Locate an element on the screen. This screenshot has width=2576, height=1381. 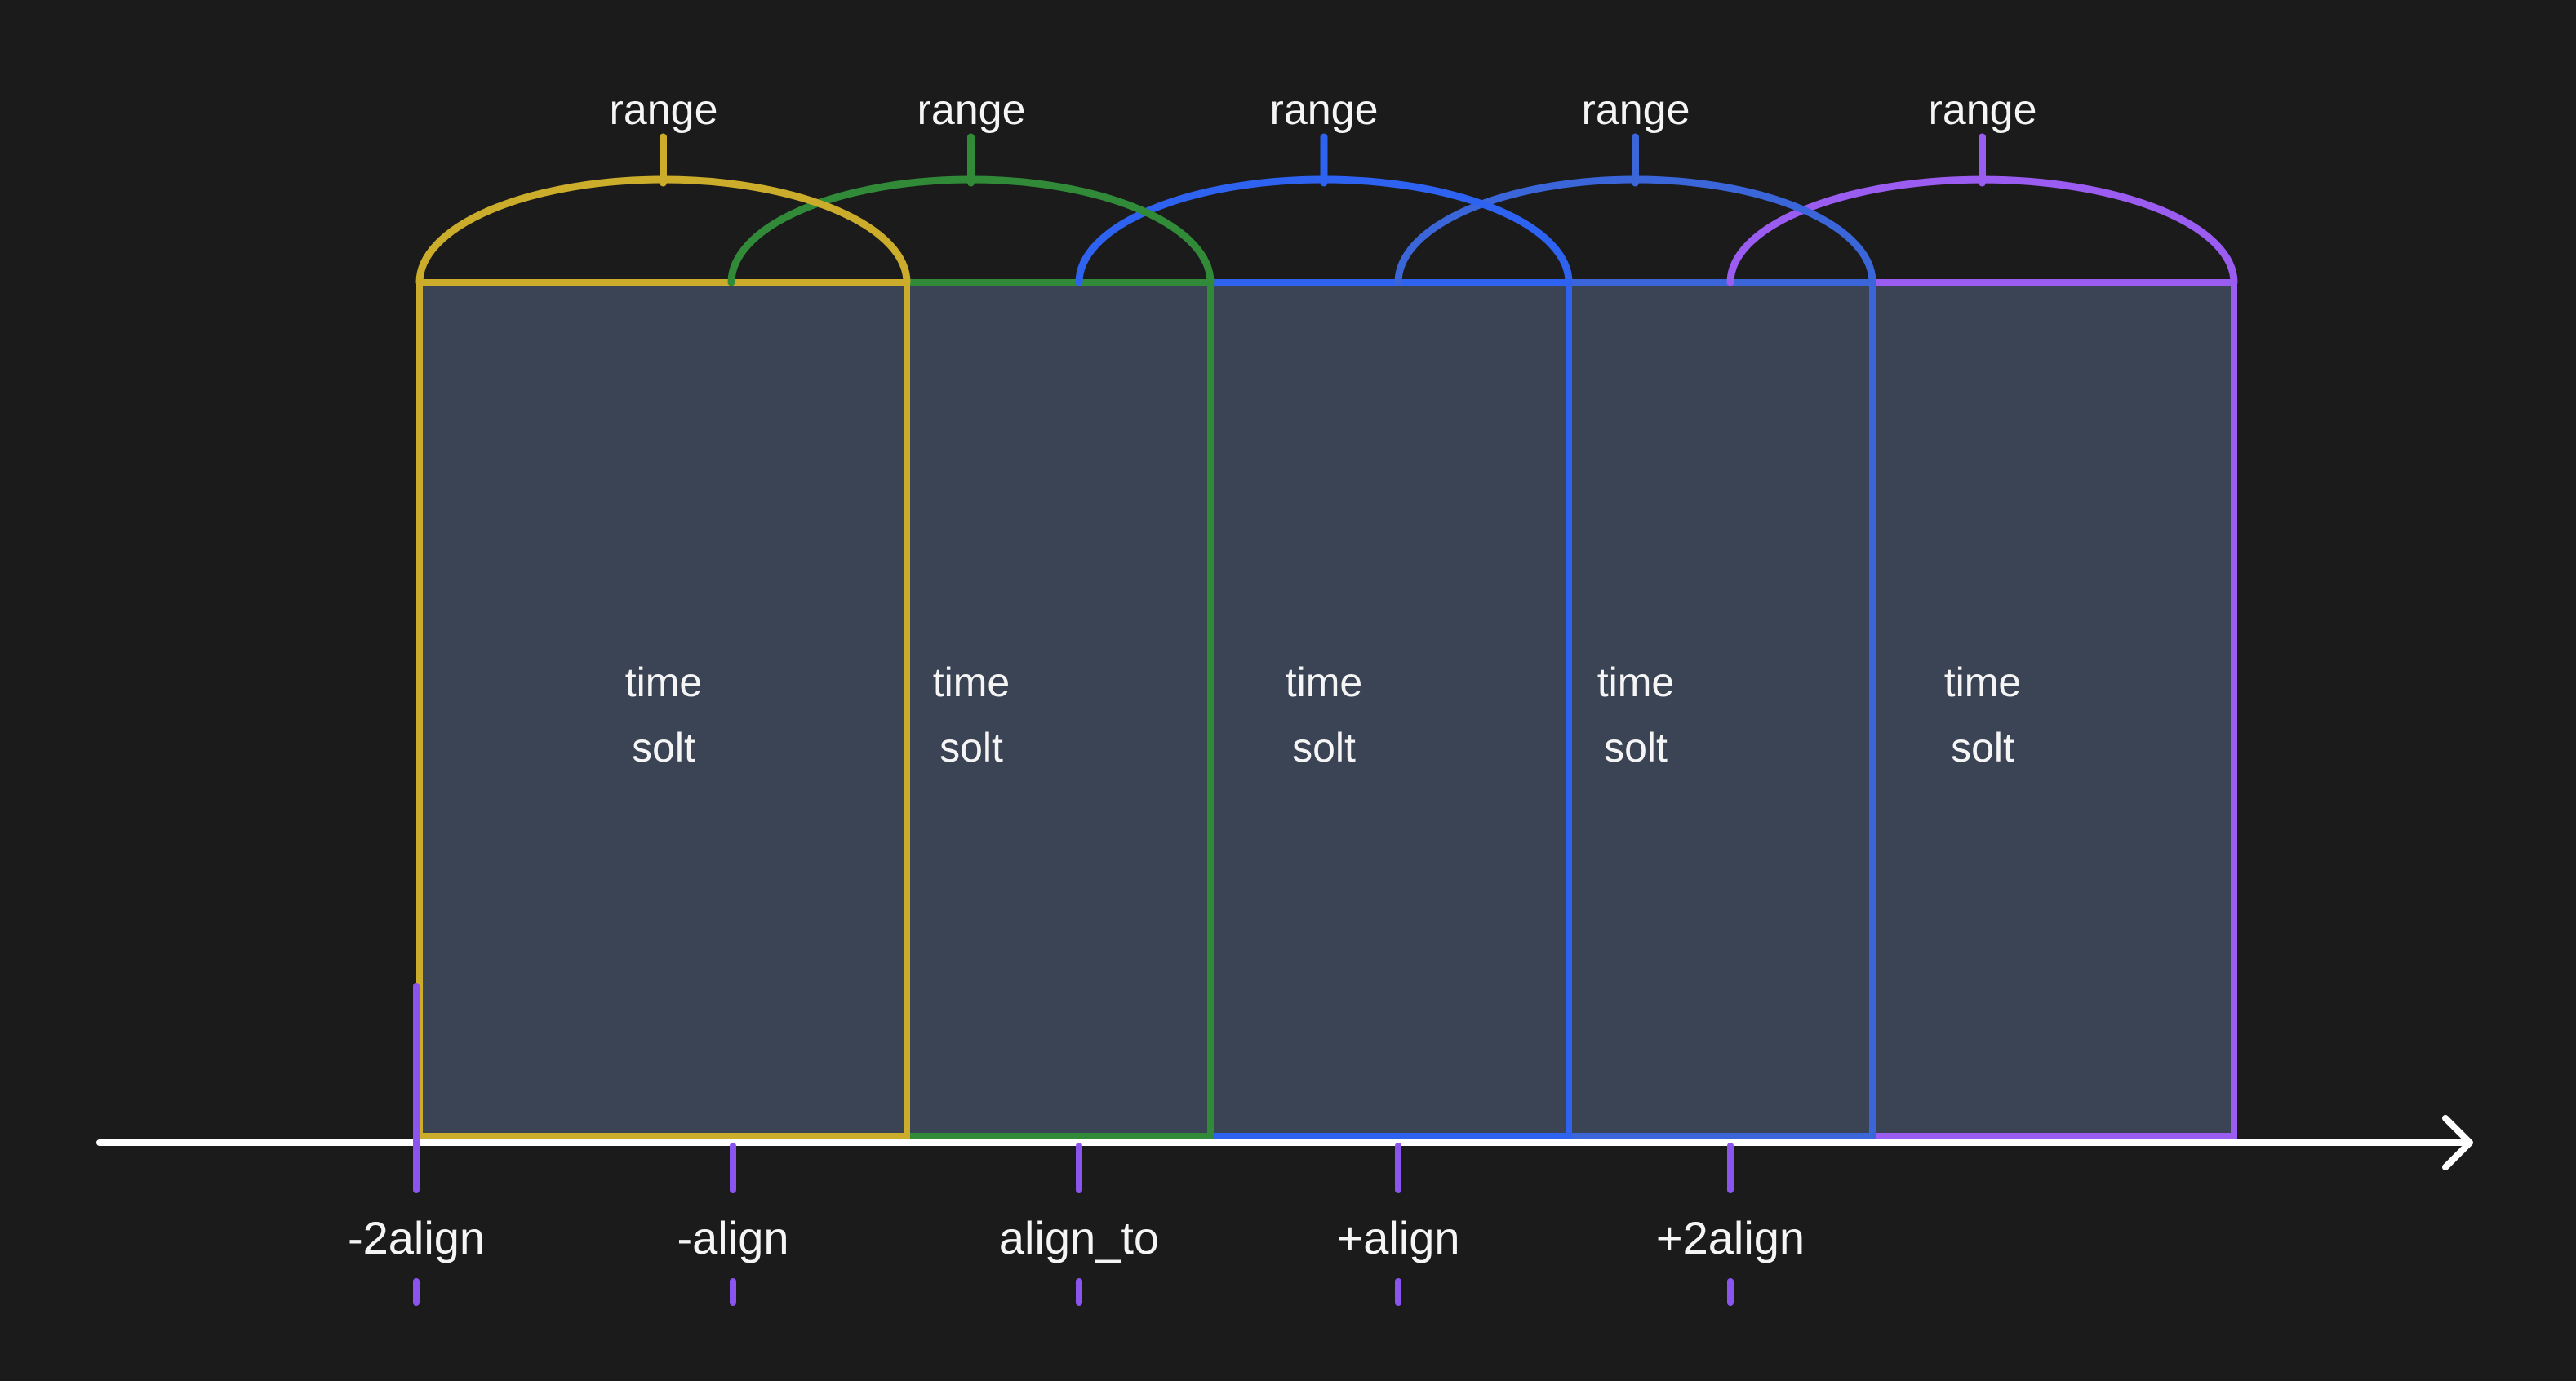
slot-label-5-line2: solt is located at coordinates (1982, 747).